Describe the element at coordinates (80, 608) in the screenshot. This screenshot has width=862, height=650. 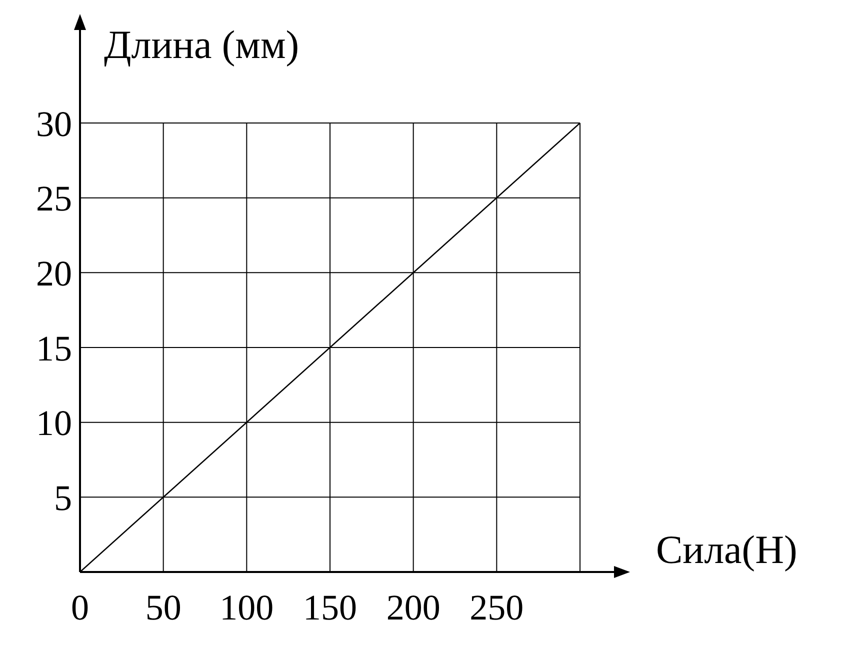
I see `x-tick-label: 0` at that location.